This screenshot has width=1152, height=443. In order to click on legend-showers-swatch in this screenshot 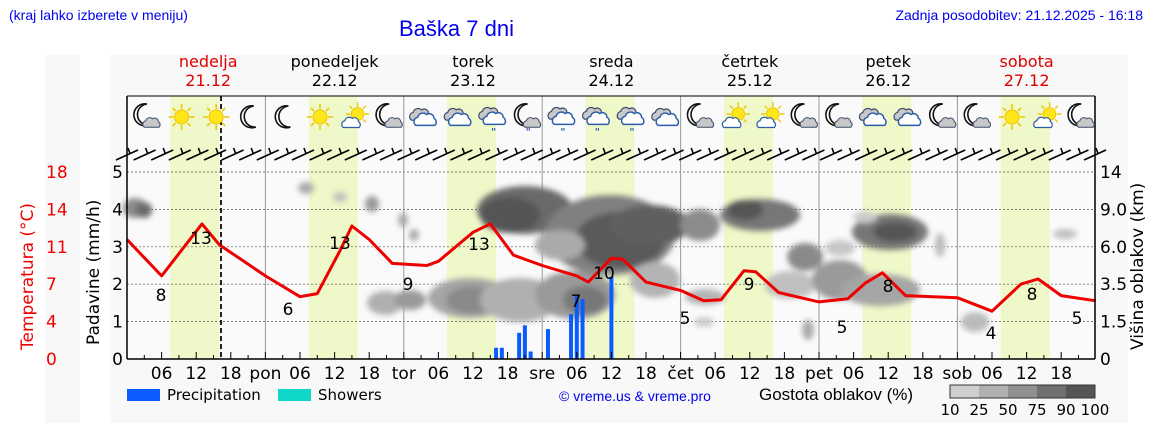, I will do `click(294, 395)`.